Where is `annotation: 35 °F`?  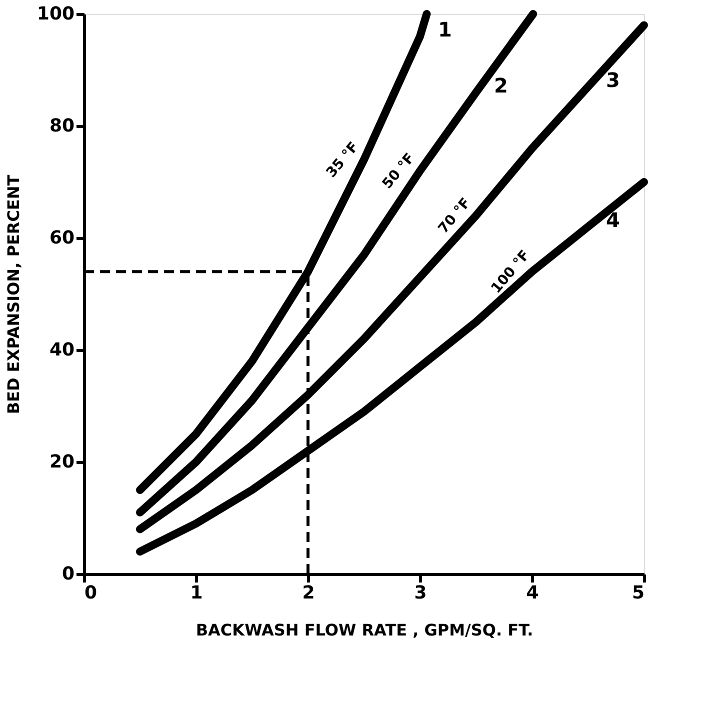 annotation: 35 °F is located at coordinates (342, 160).